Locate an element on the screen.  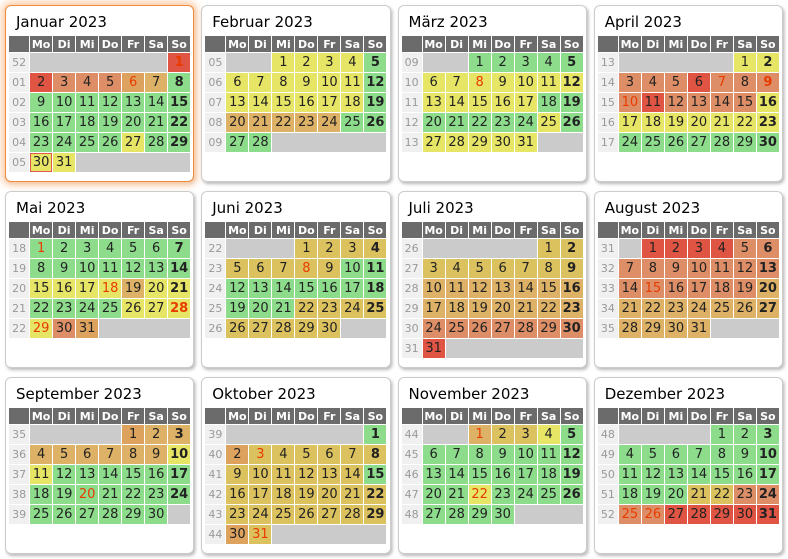
day-cell: 28 is located at coordinates (156, 142).